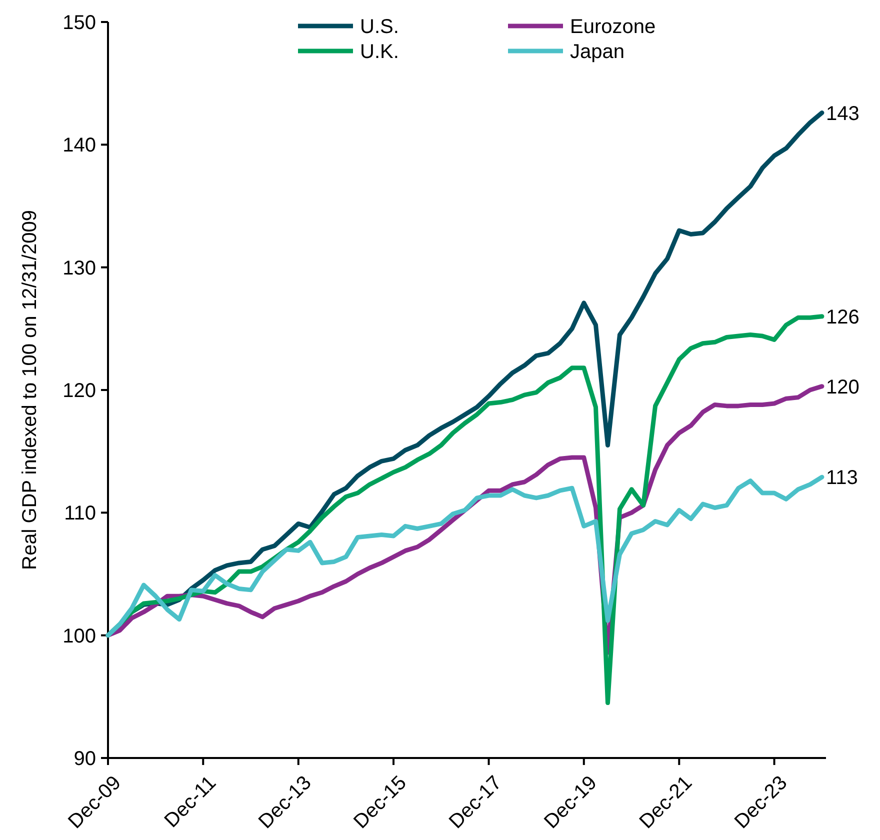 This screenshot has width=880, height=840. I want to click on legend-label: U.S., so click(379, 27).